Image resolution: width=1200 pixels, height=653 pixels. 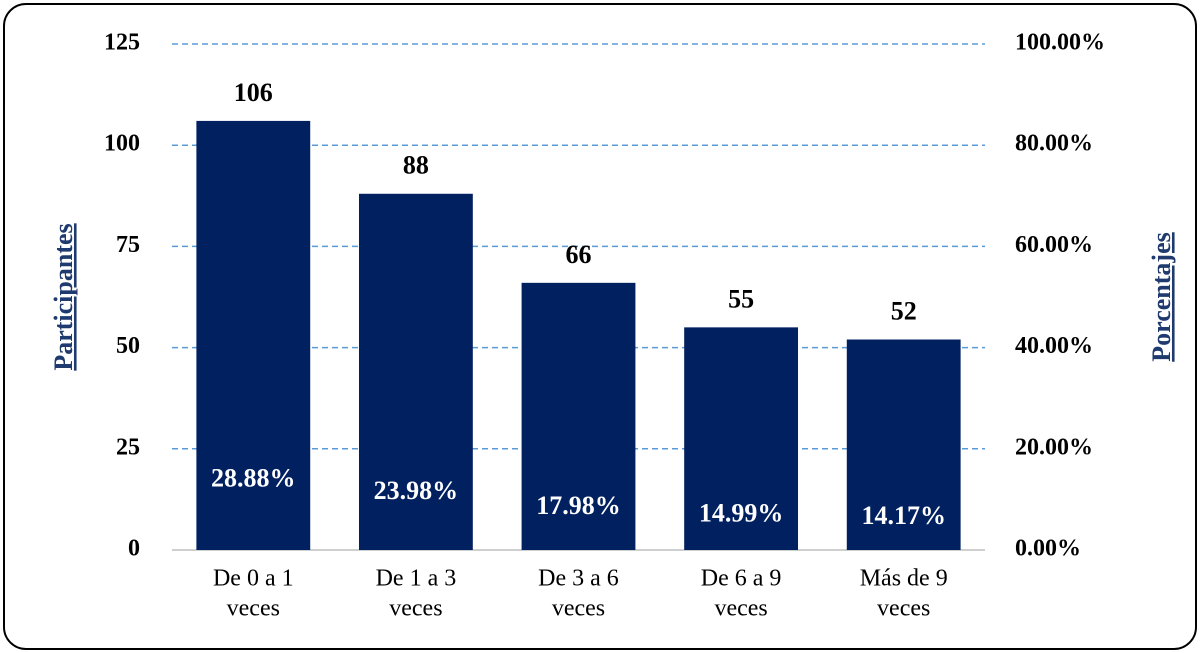 What do you see at coordinates (741, 513) in the screenshot?
I see `percentage-label: 14.99%` at bounding box center [741, 513].